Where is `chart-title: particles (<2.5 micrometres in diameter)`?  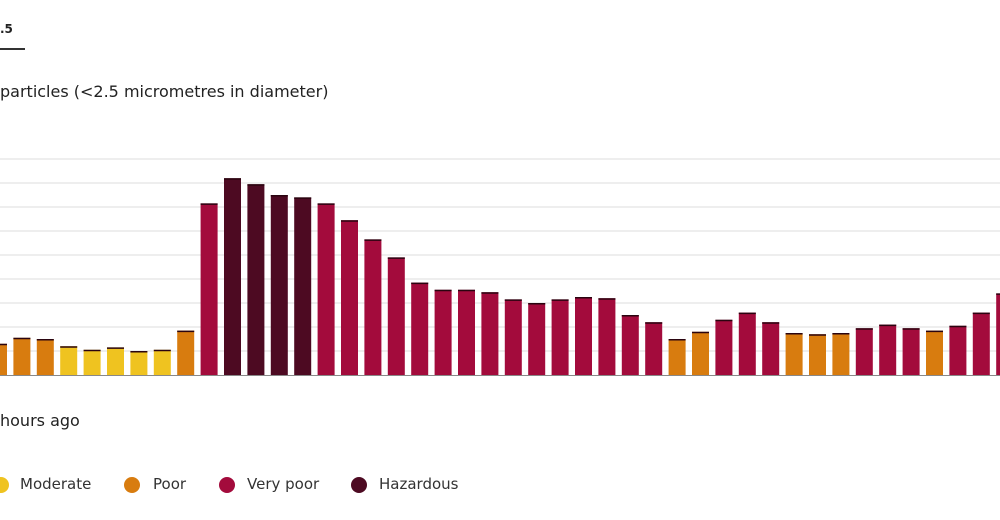 chart-title: particles (<2.5 micrometres in diameter) is located at coordinates (164, 91).